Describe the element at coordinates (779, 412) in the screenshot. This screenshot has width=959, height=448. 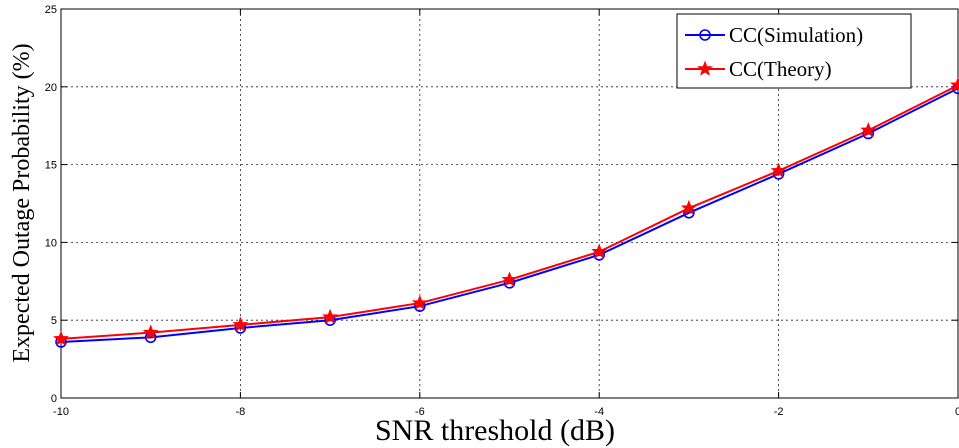
I see `x-tick-label: -2` at that location.